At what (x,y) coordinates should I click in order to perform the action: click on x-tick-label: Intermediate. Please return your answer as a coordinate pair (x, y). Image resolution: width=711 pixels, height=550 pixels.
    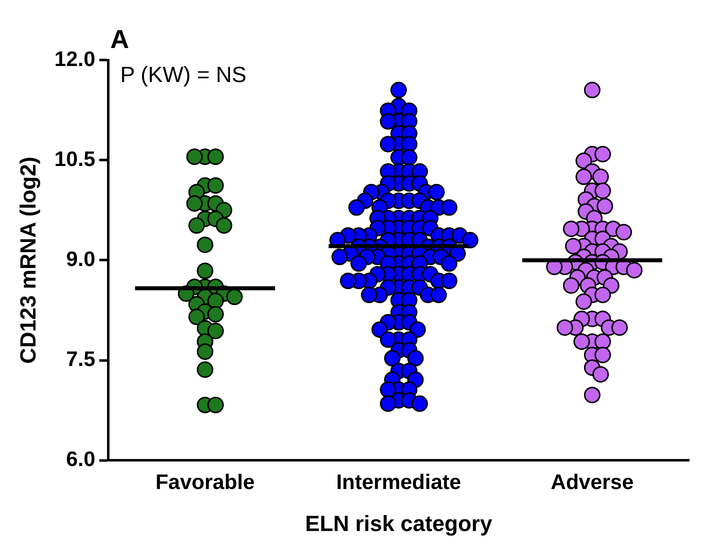
    Looking at the image, I should click on (399, 482).